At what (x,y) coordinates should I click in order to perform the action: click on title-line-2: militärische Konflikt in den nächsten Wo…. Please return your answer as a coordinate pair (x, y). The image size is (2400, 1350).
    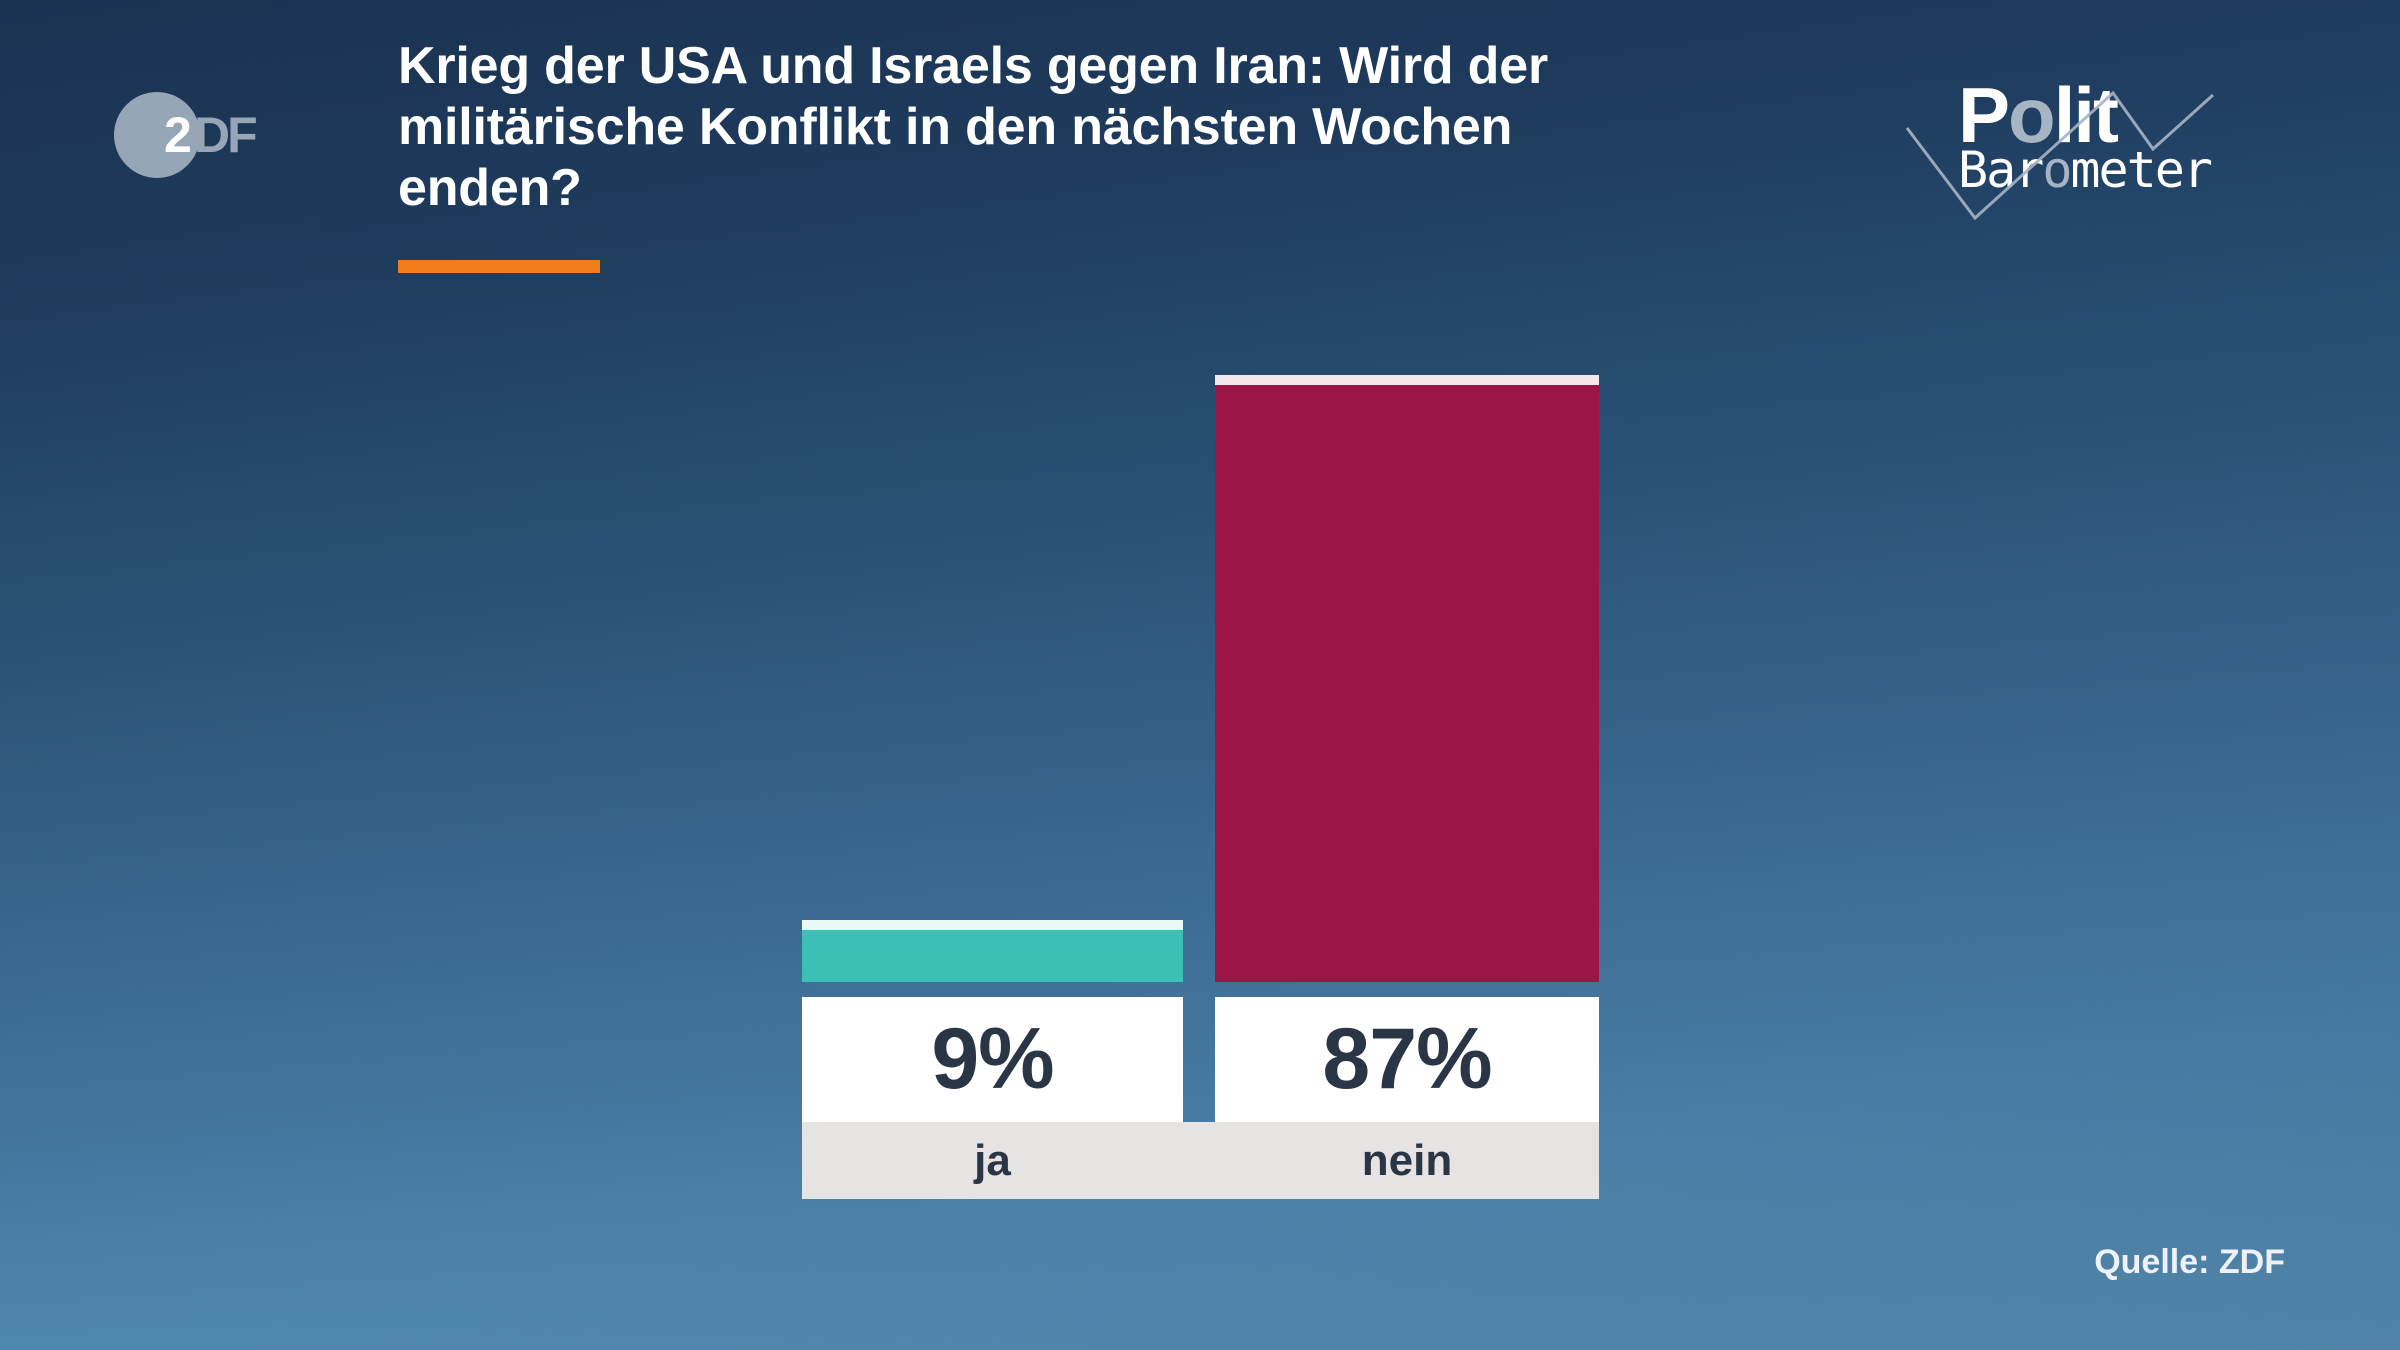
    Looking at the image, I should click on (955, 127).